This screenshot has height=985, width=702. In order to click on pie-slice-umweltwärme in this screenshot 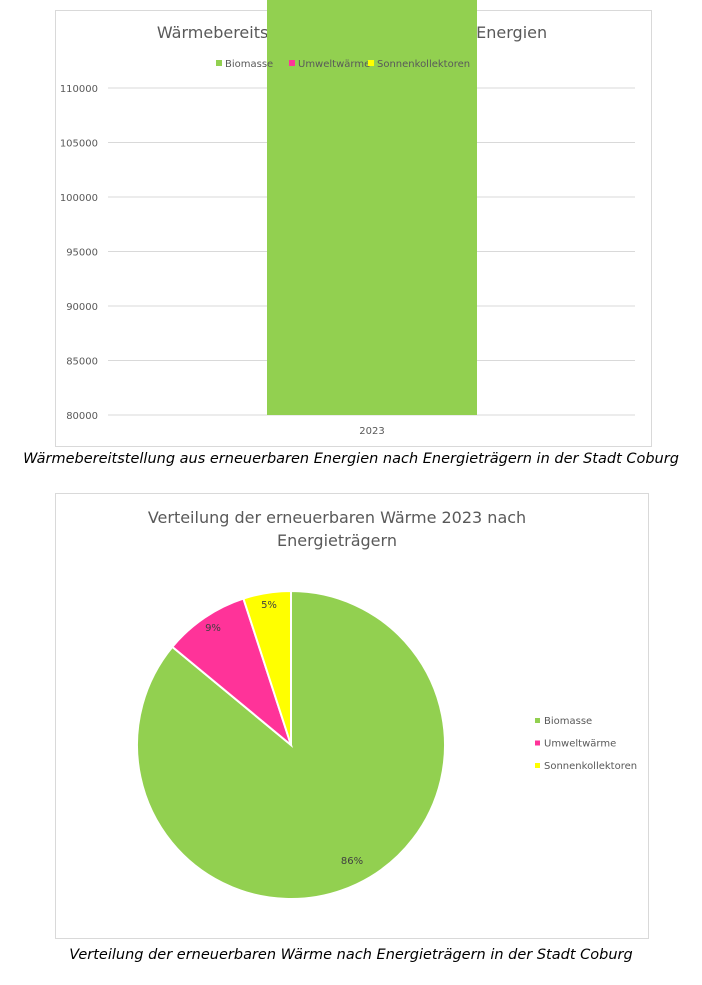, I will do `click(232, 672)`.